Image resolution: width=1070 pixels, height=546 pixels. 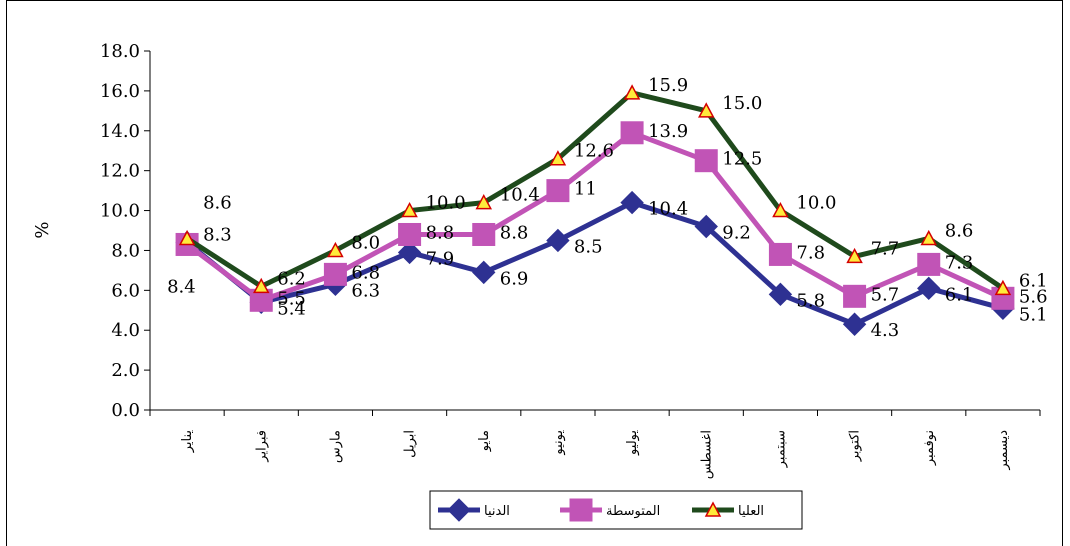 What do you see at coordinates (588, 246) in the screenshot?
I see `data-label: 8.5` at bounding box center [588, 246].